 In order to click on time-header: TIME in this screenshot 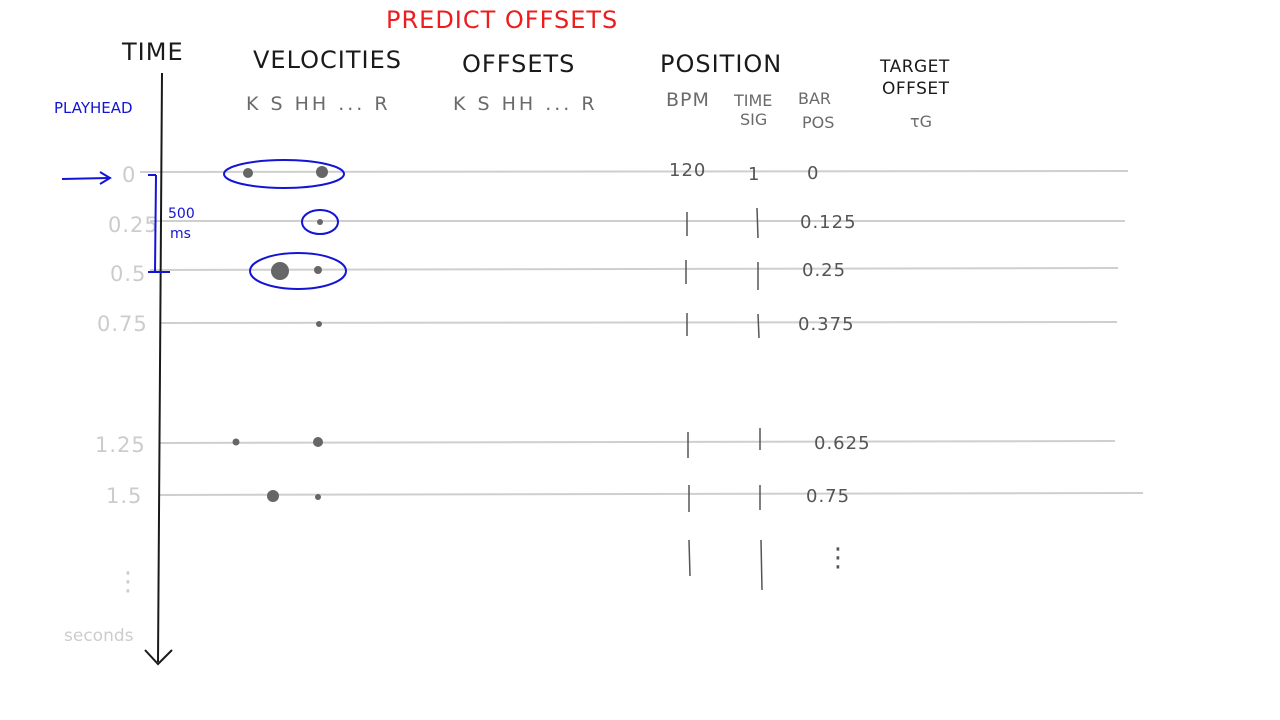, I will do `click(152, 52)`.